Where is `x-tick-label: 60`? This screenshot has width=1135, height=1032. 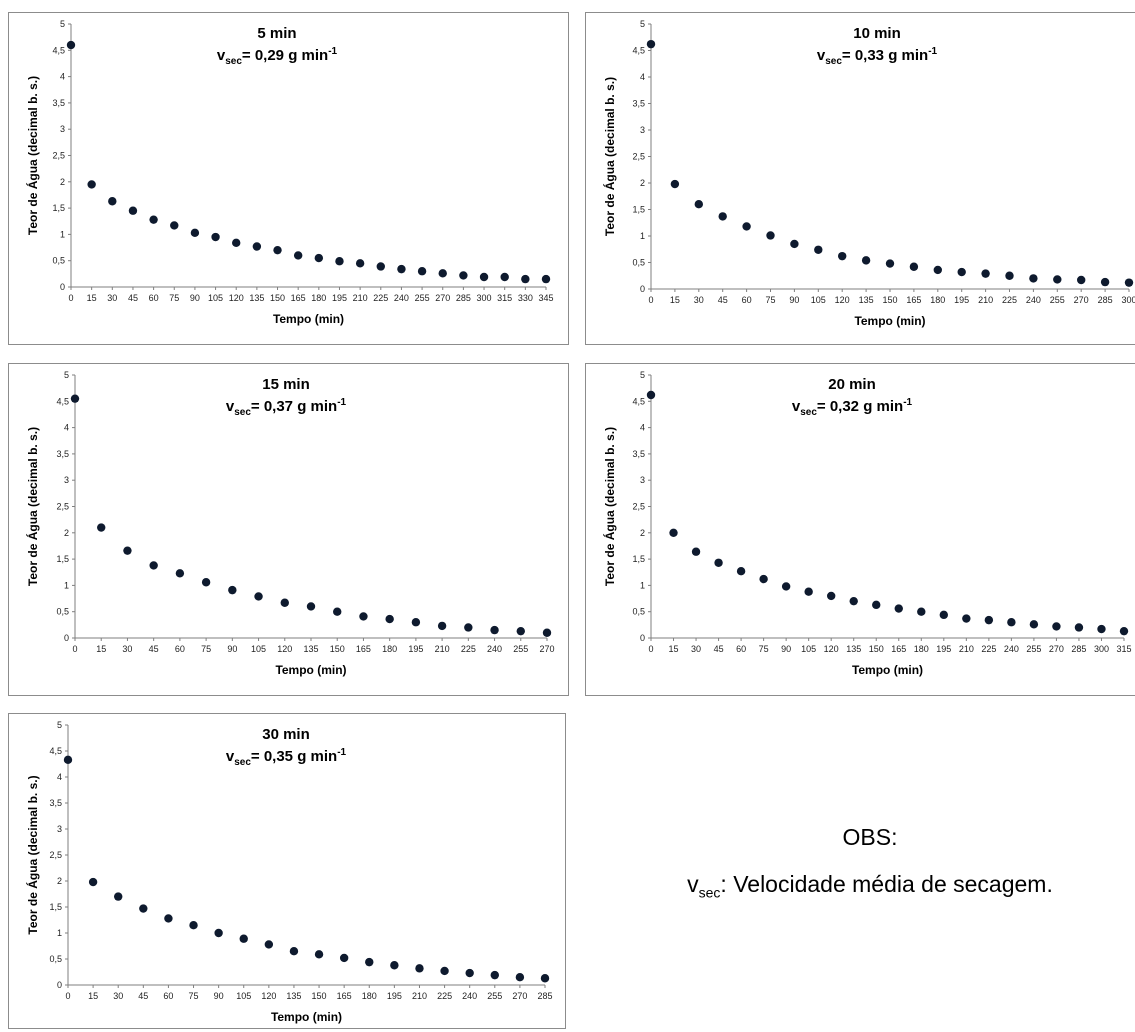
x-tick-label: 60 is located at coordinates (747, 300).